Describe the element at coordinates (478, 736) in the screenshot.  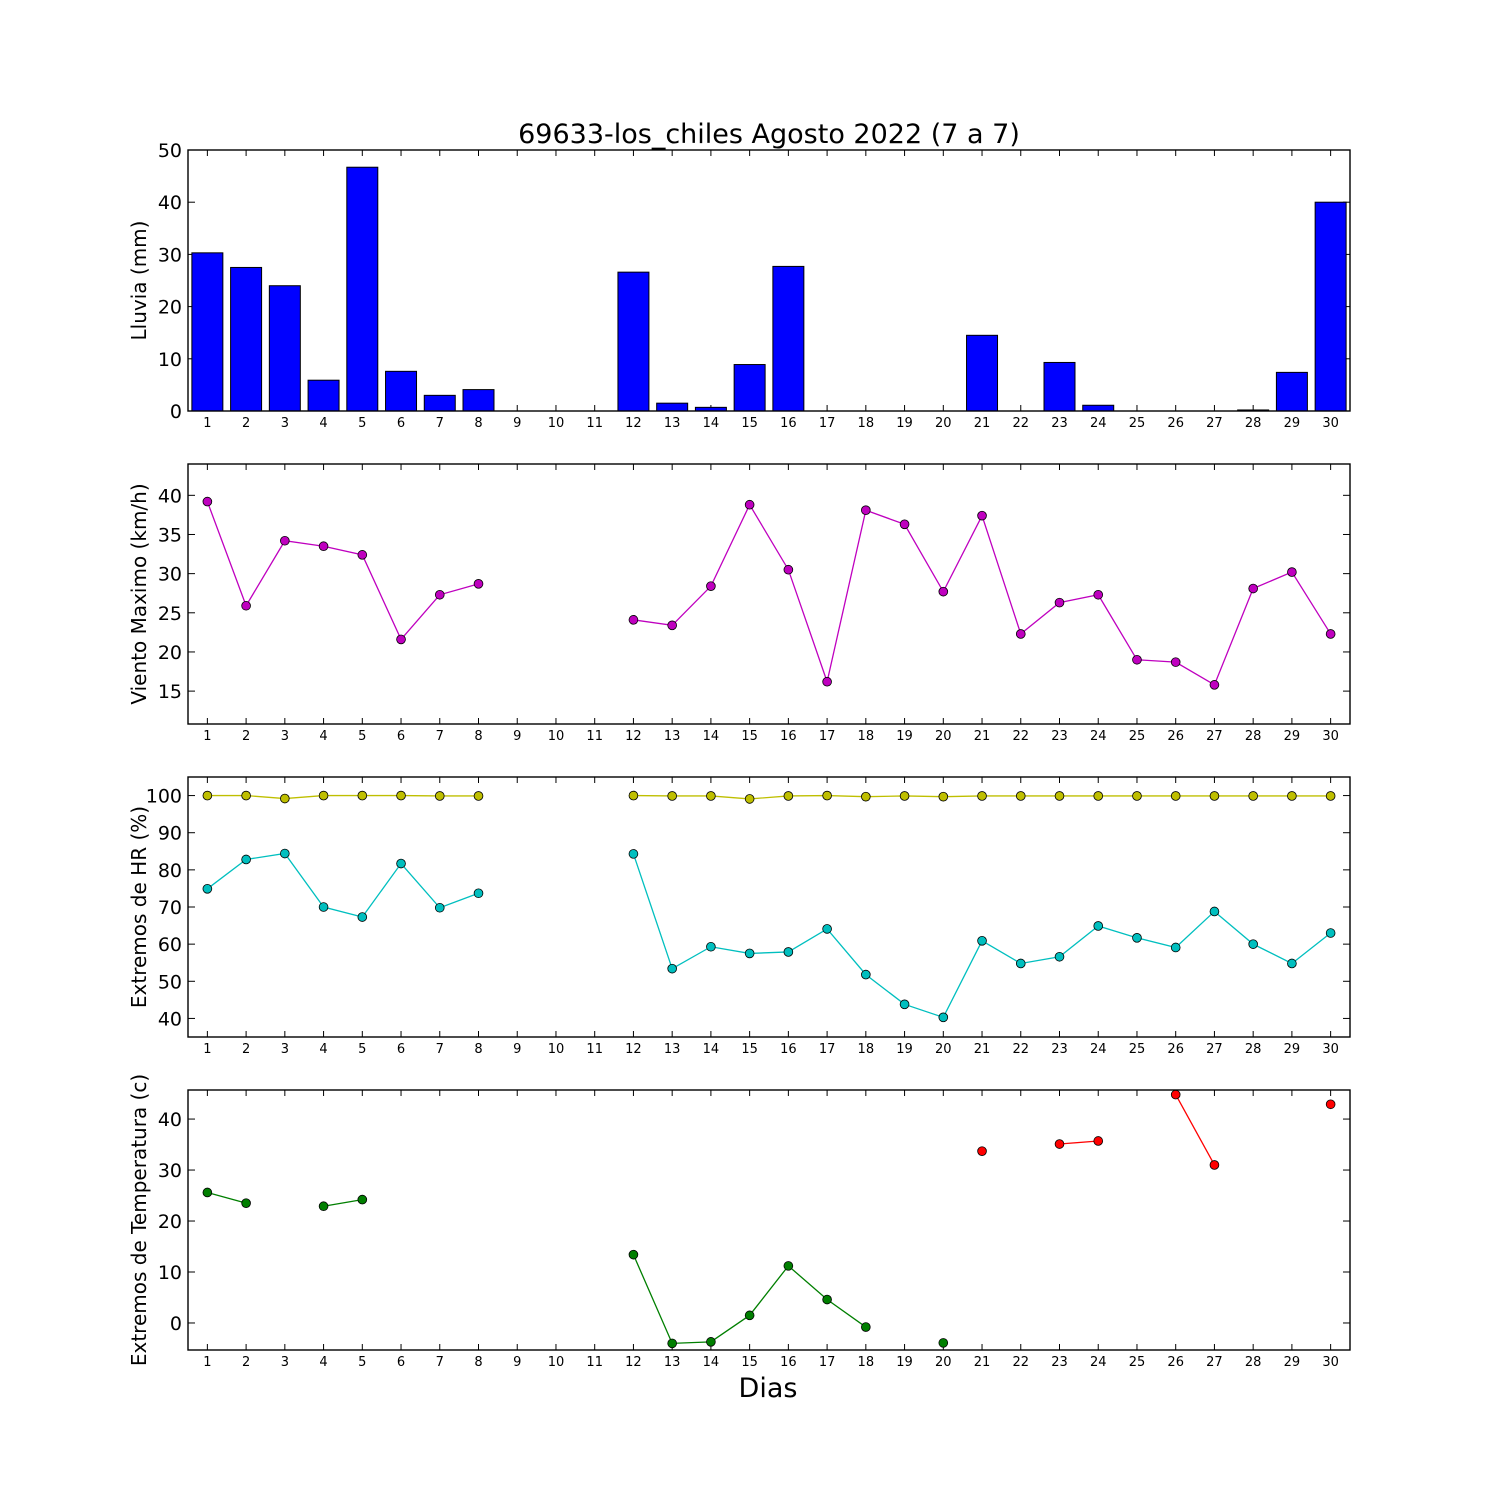
I see `x-tick-label: 8` at that location.